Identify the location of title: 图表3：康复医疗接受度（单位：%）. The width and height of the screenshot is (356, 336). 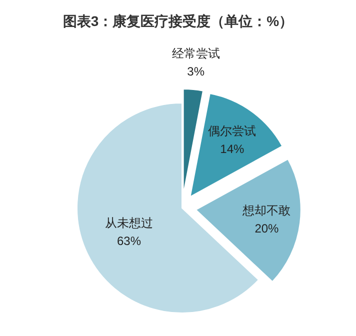
(178, 21).